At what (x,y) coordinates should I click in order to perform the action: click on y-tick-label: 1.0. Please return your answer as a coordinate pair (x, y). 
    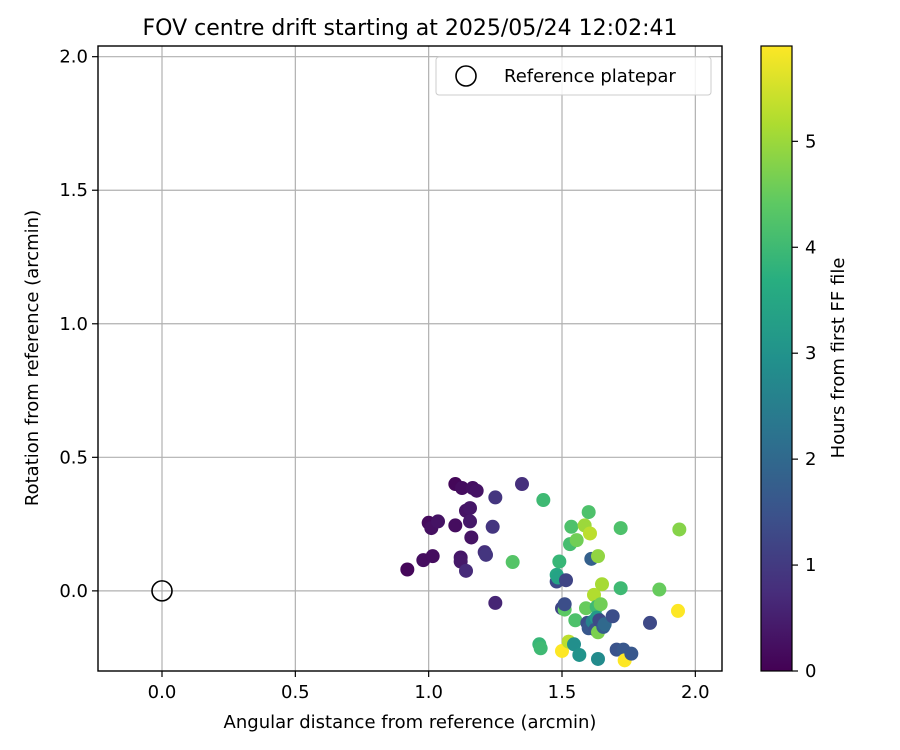
    Looking at the image, I should click on (73, 324).